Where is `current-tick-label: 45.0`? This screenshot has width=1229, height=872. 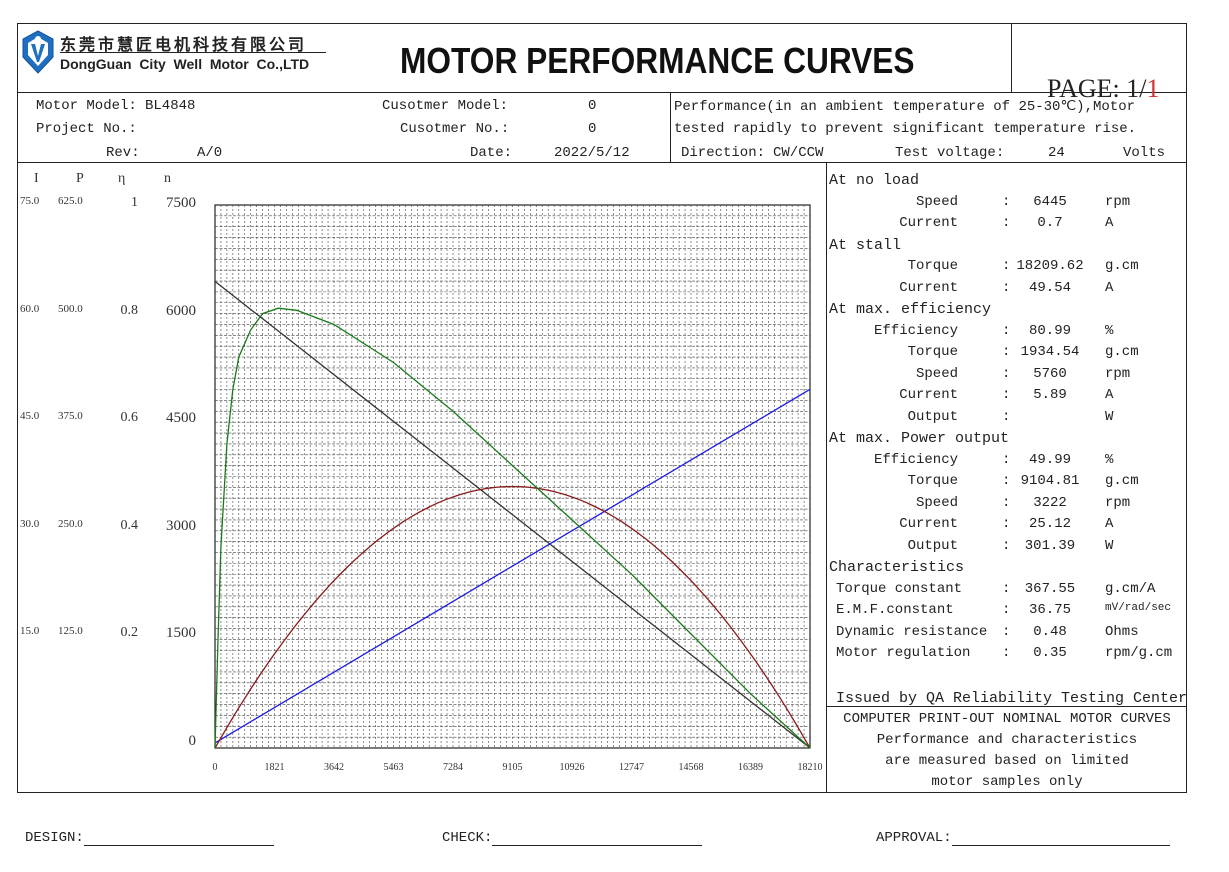 current-tick-label: 45.0 is located at coordinates (30, 416).